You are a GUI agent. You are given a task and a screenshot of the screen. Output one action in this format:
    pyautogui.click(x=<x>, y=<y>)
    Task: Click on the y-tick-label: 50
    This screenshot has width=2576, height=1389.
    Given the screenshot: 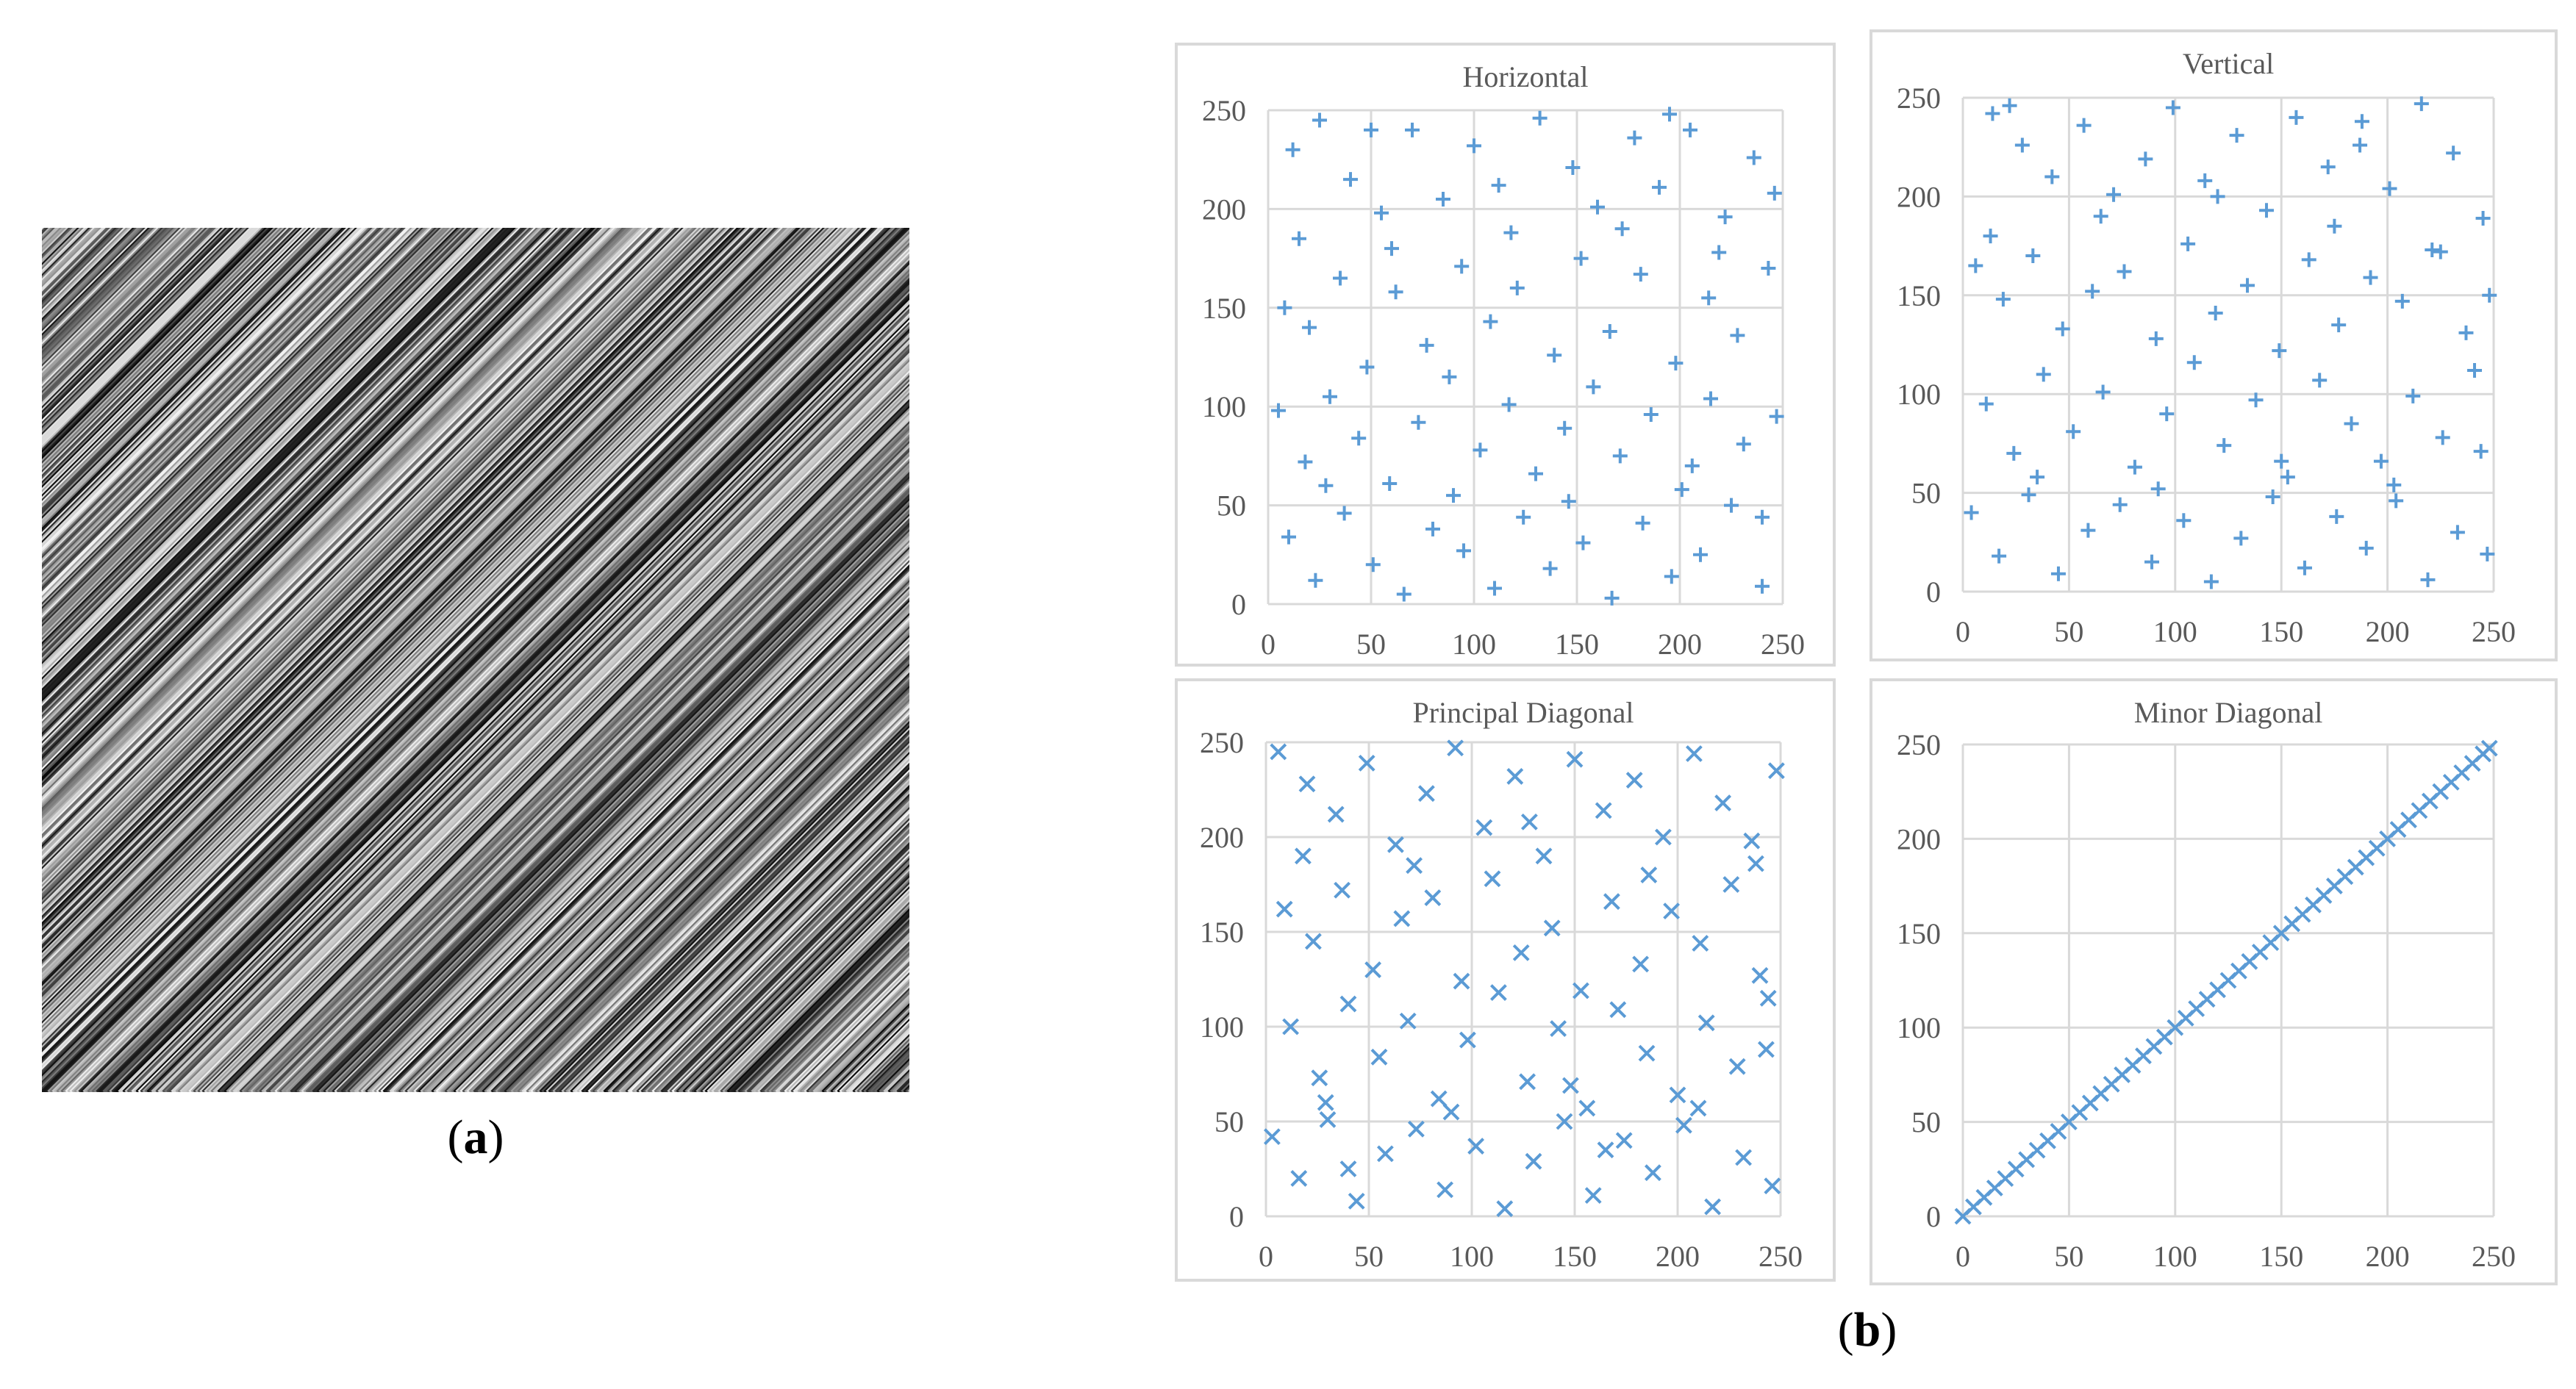 What is the action you would take?
    pyautogui.click(x=1926, y=493)
    